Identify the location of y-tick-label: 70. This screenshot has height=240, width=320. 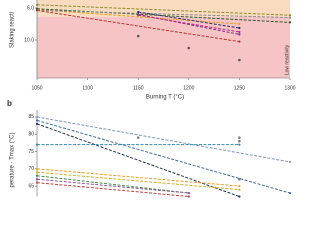
(31, 169).